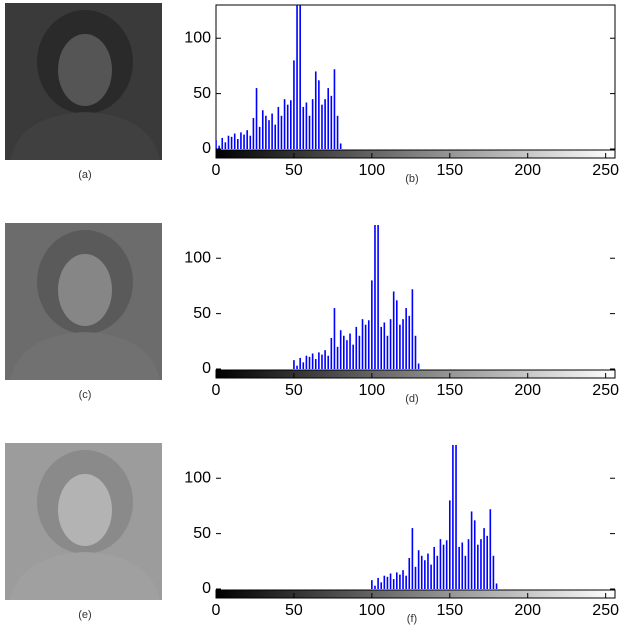 This screenshot has width=622, height=642. What do you see at coordinates (85, 395) in the screenshot?
I see `caption: (c)` at bounding box center [85, 395].